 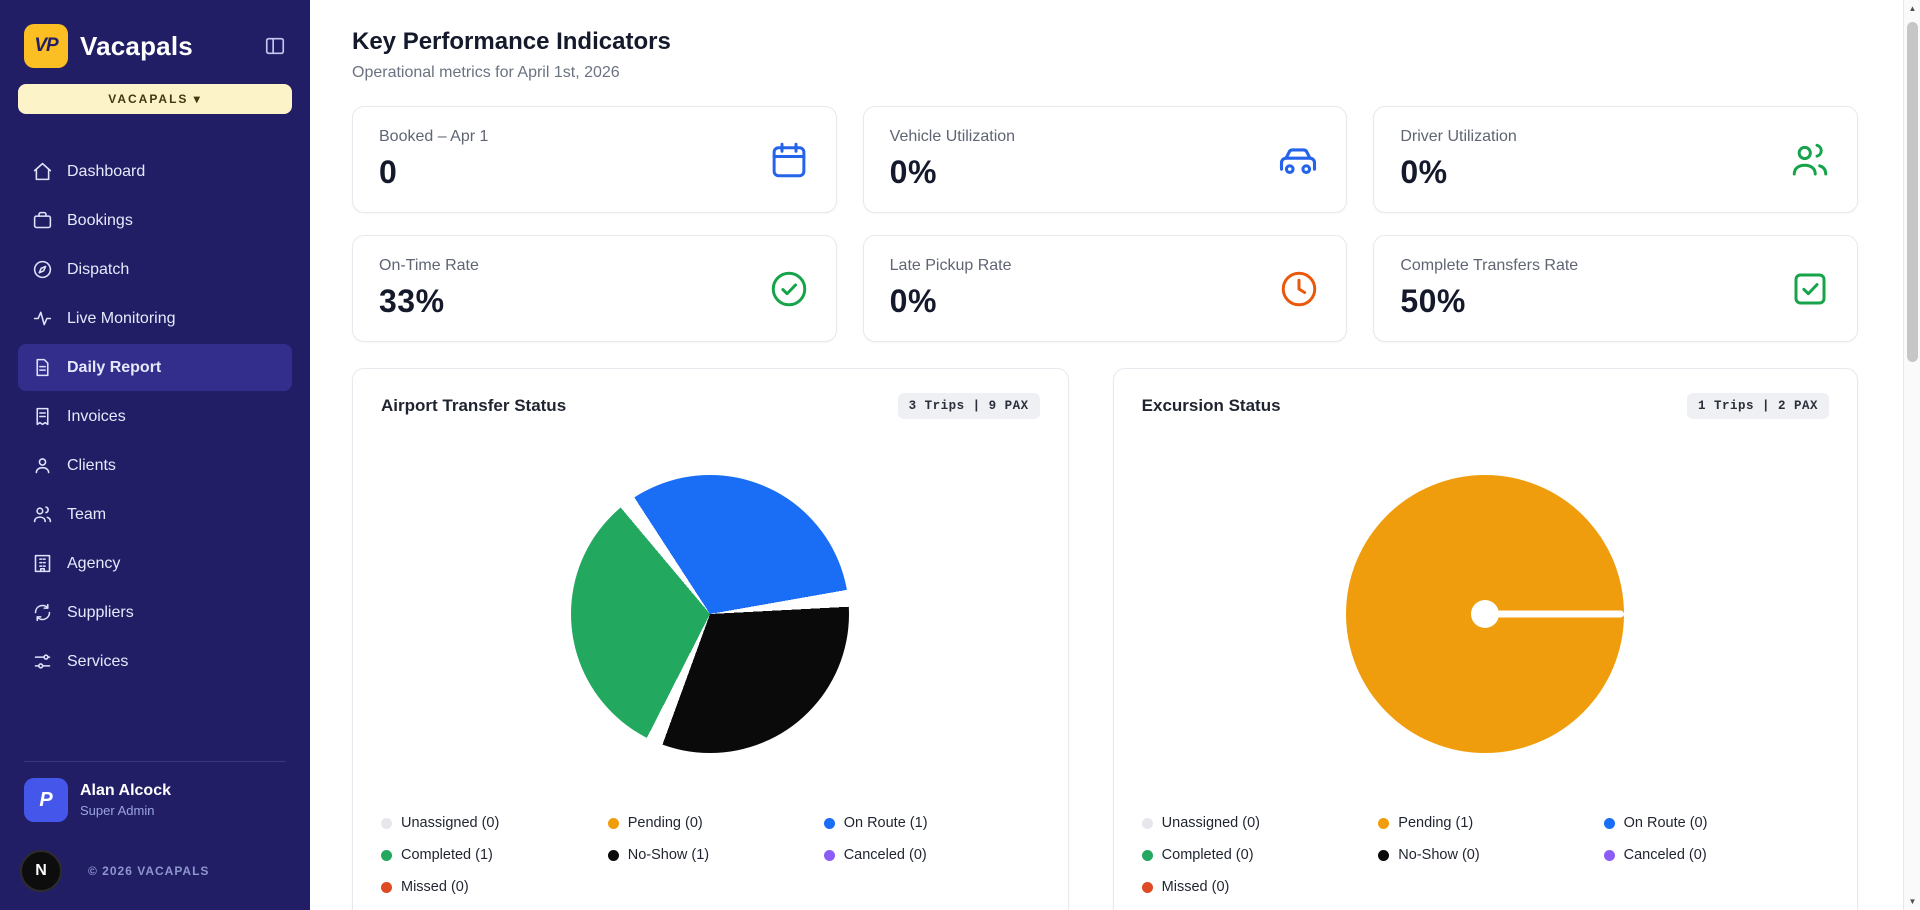 I want to click on scrollbar: ▲ ▼, so click(x=1911, y=455).